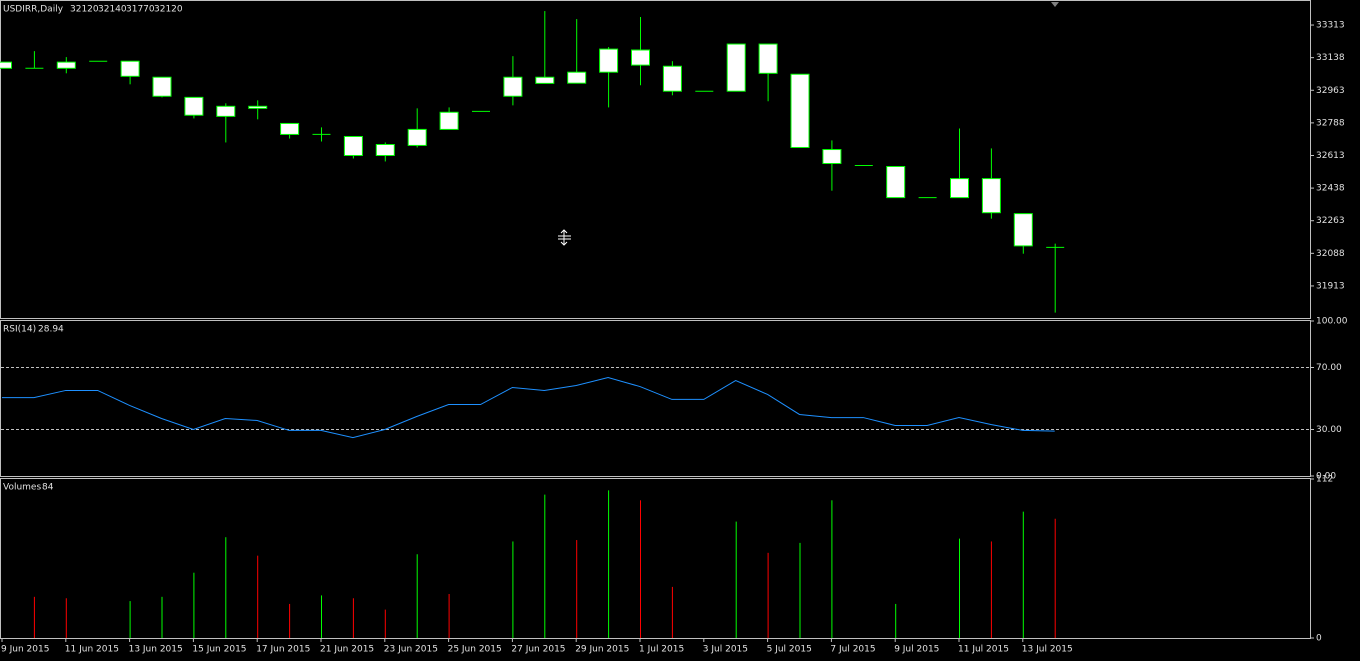 The height and width of the screenshot is (661, 1360). What do you see at coordinates (916, 650) in the screenshot?
I see `x-tick-label: 9 Jul 2015` at bounding box center [916, 650].